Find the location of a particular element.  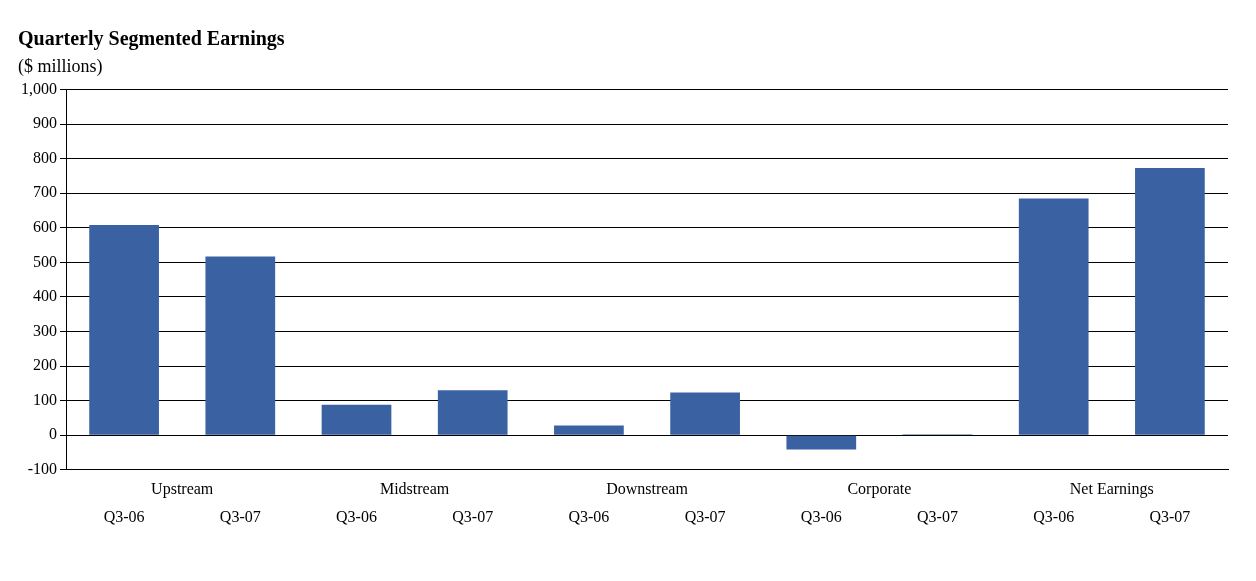

y-tick-label: 500 is located at coordinates (45, 261).